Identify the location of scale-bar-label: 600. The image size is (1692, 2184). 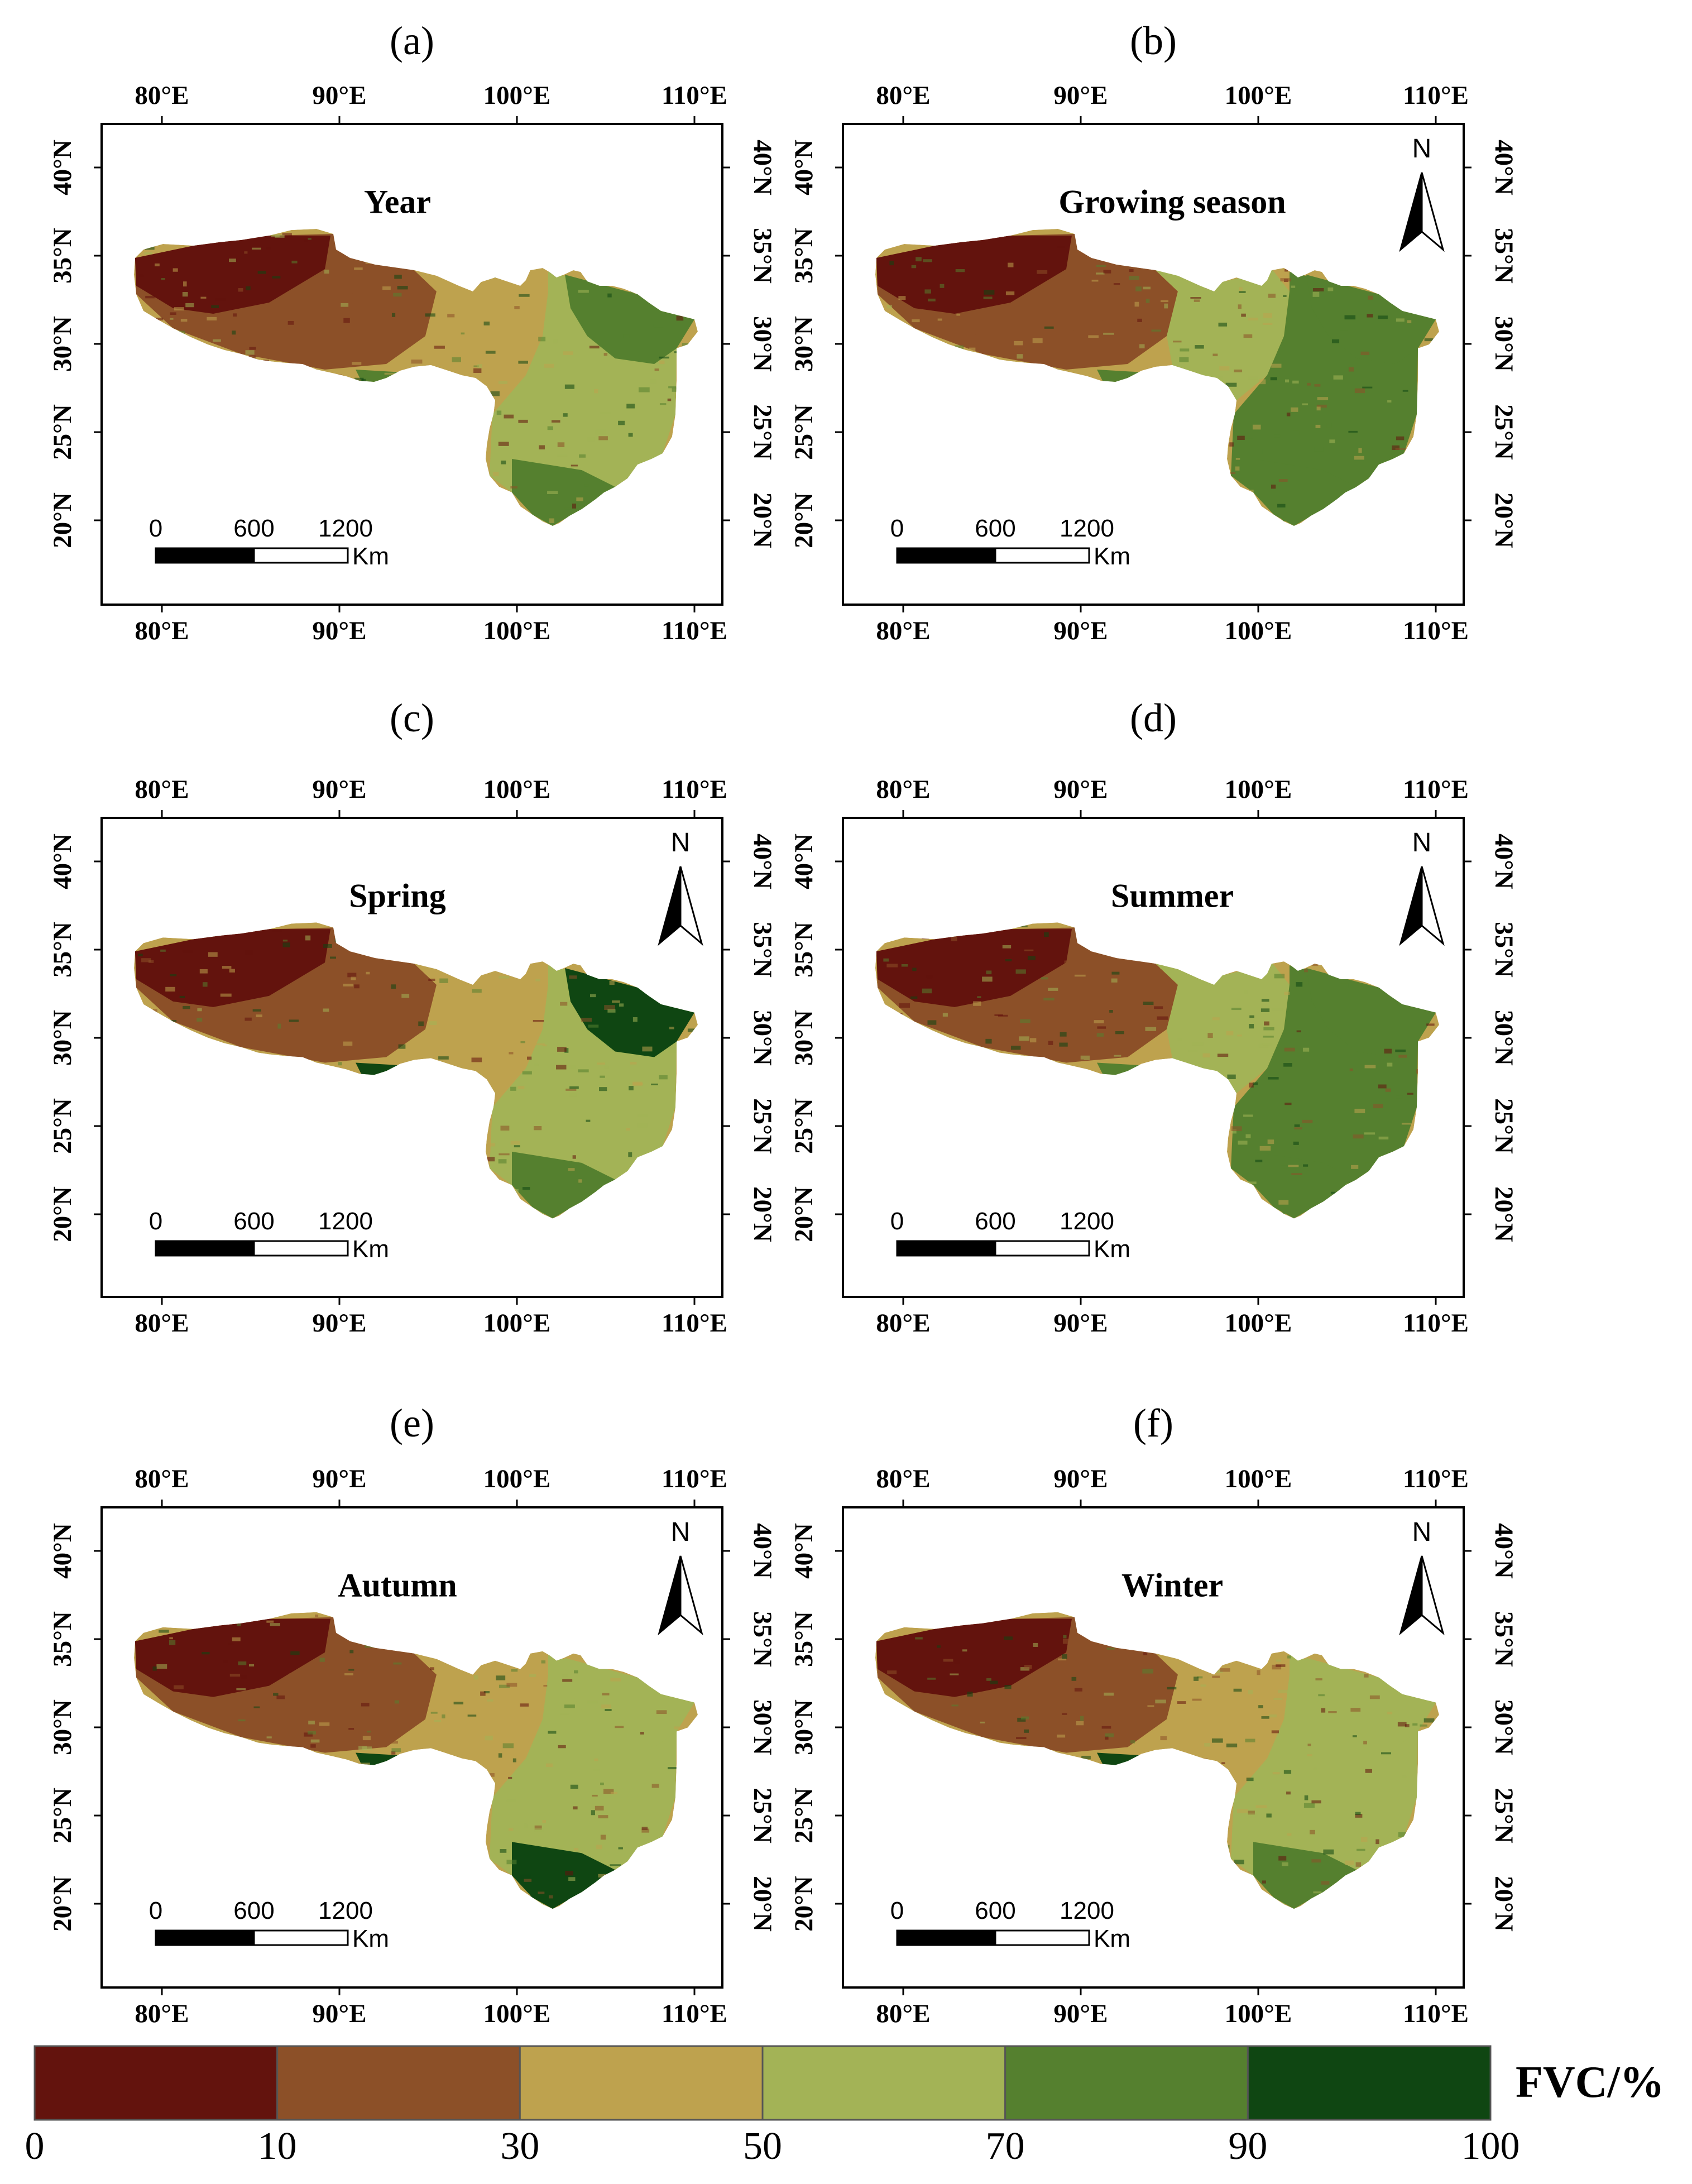
(996, 1221).